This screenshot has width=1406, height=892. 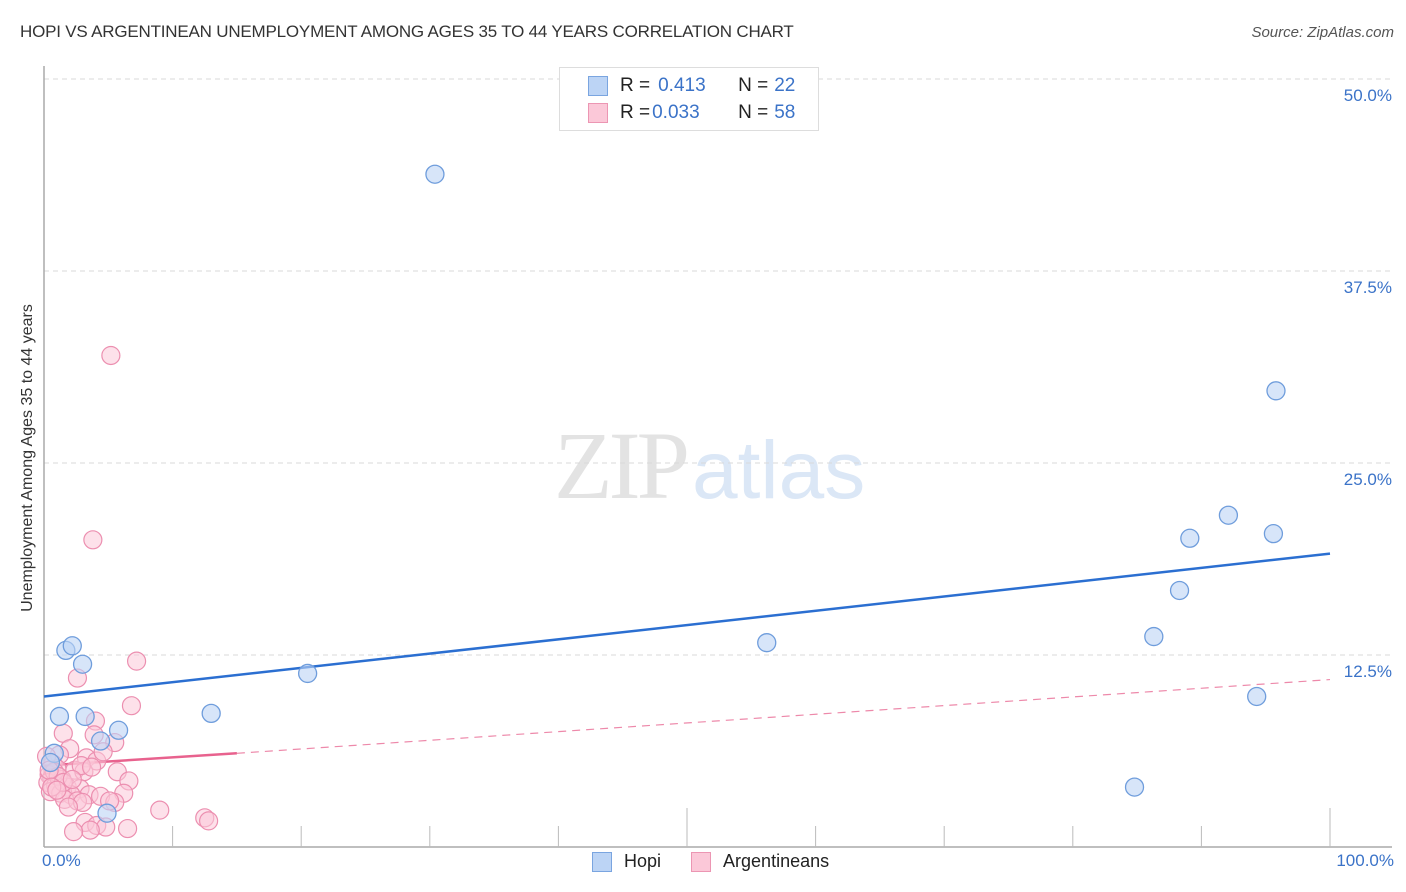 I want to click on y-tick-50: 50.0%, so click(x=1367, y=95).